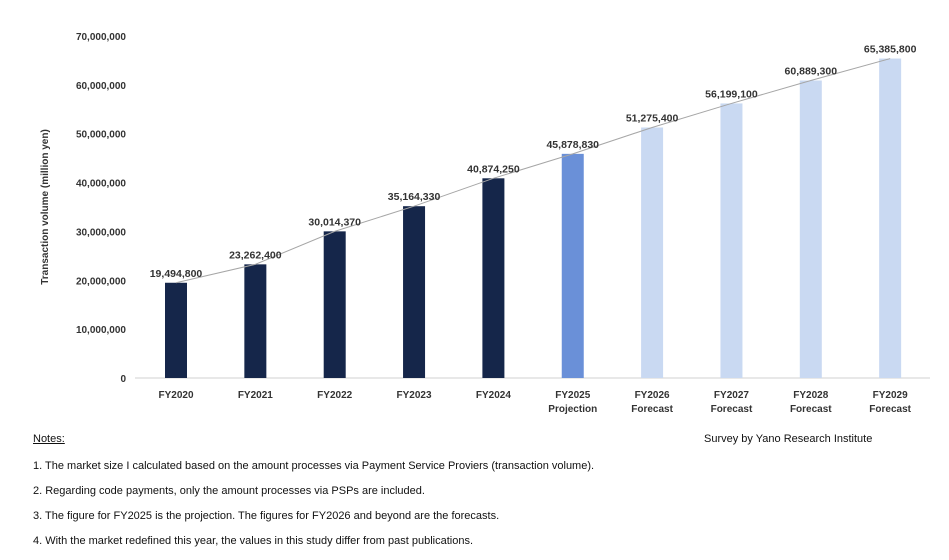 Image resolution: width=949 pixels, height=560 pixels. I want to click on x-tick-label: FY2021, so click(255, 395).